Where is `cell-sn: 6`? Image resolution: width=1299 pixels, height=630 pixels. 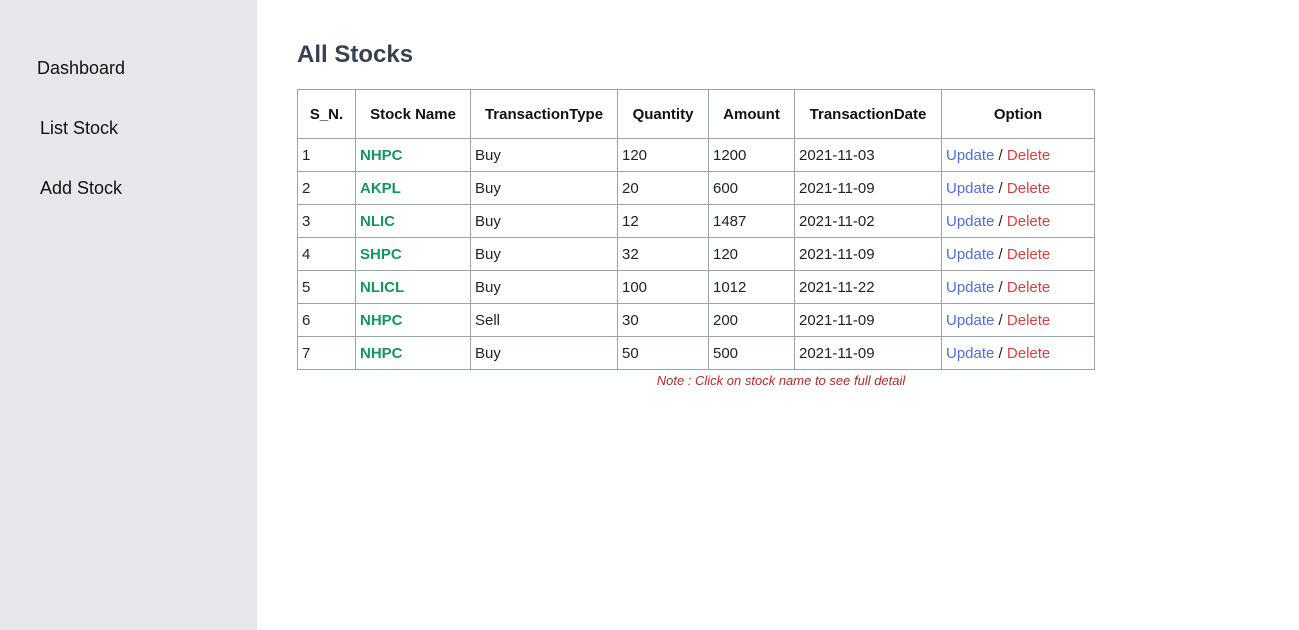 cell-sn: 6 is located at coordinates (326, 320).